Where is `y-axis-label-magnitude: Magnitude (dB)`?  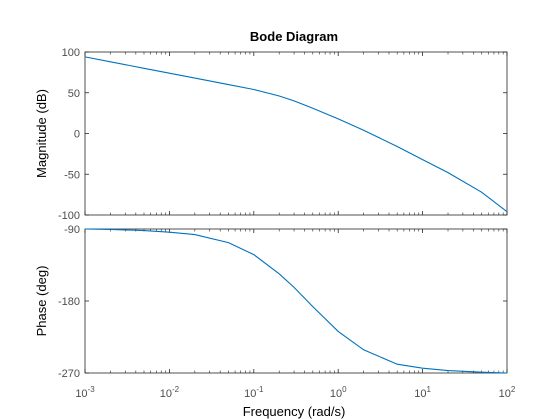
y-axis-label-magnitude: Magnitude (dB) is located at coordinates (41, 133).